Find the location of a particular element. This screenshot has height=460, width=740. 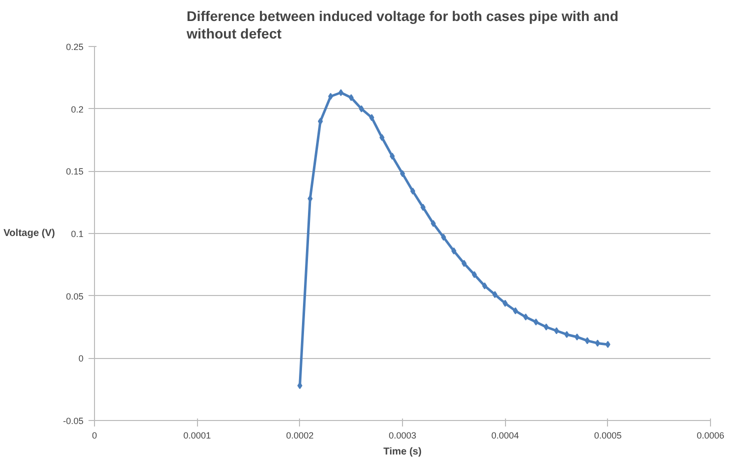

x-axis-title: Time (s) is located at coordinates (402, 452).